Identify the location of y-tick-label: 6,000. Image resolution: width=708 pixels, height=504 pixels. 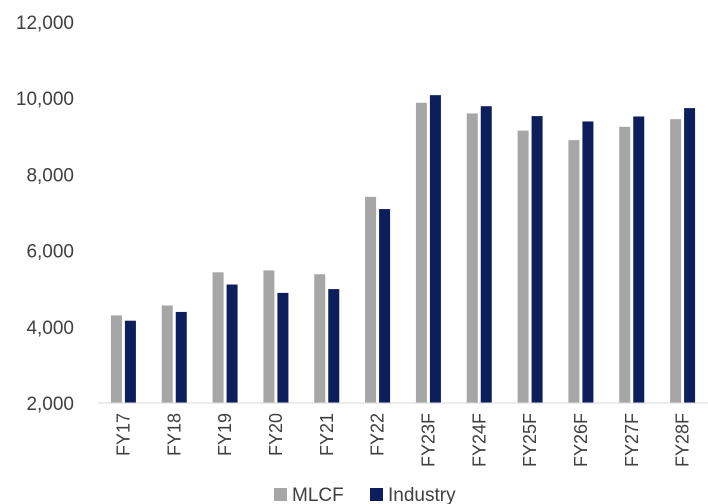
(50, 252).